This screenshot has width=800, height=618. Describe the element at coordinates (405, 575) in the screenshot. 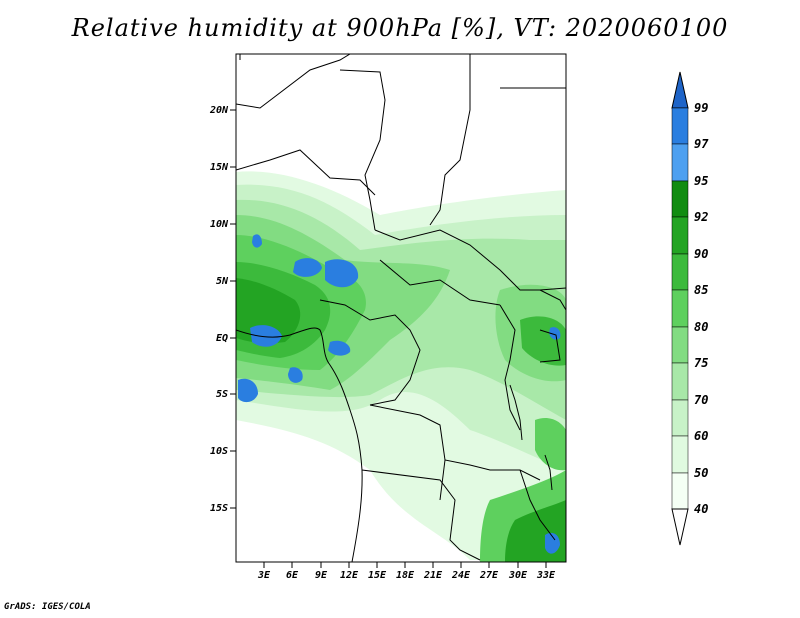

I see `lon-label-18e: 18E` at that location.